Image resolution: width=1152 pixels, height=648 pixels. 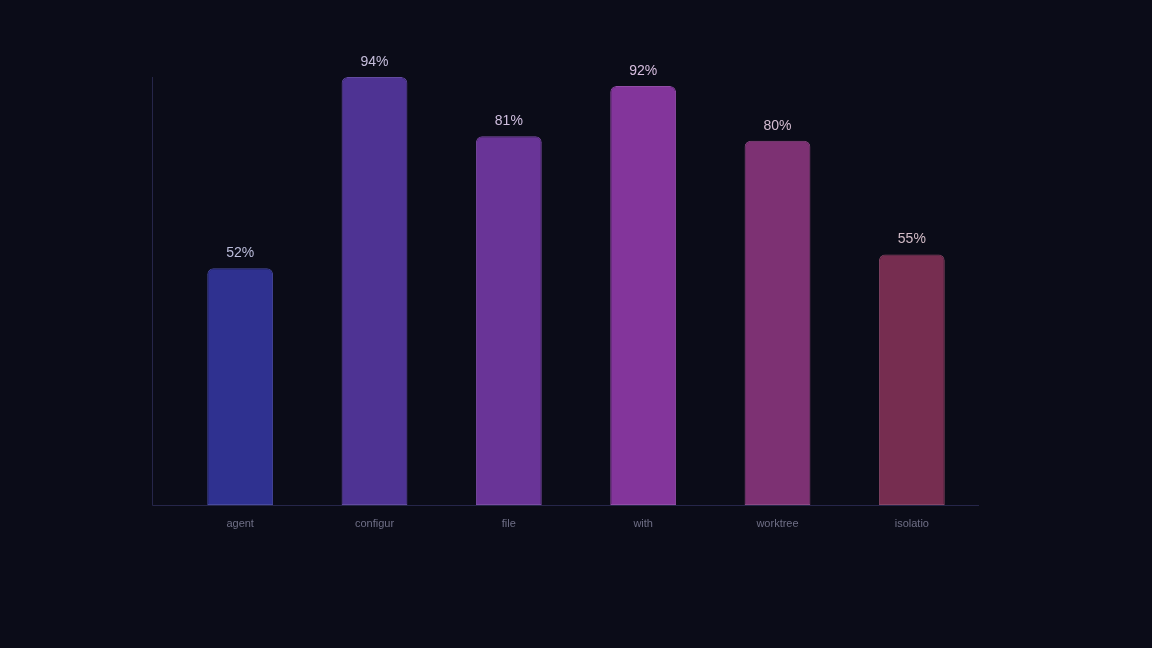 What do you see at coordinates (240, 252) in the screenshot?
I see `data-label: 52%` at bounding box center [240, 252].